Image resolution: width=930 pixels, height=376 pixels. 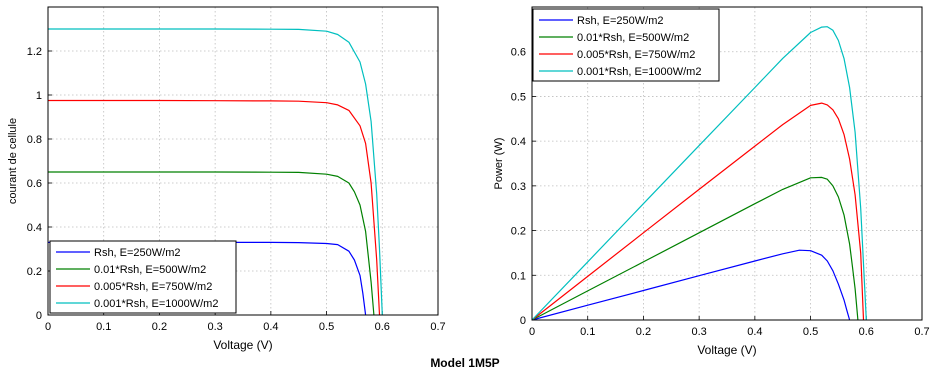 What do you see at coordinates (34, 52) in the screenshot?
I see `y-tick-label: 1.2` at bounding box center [34, 52].